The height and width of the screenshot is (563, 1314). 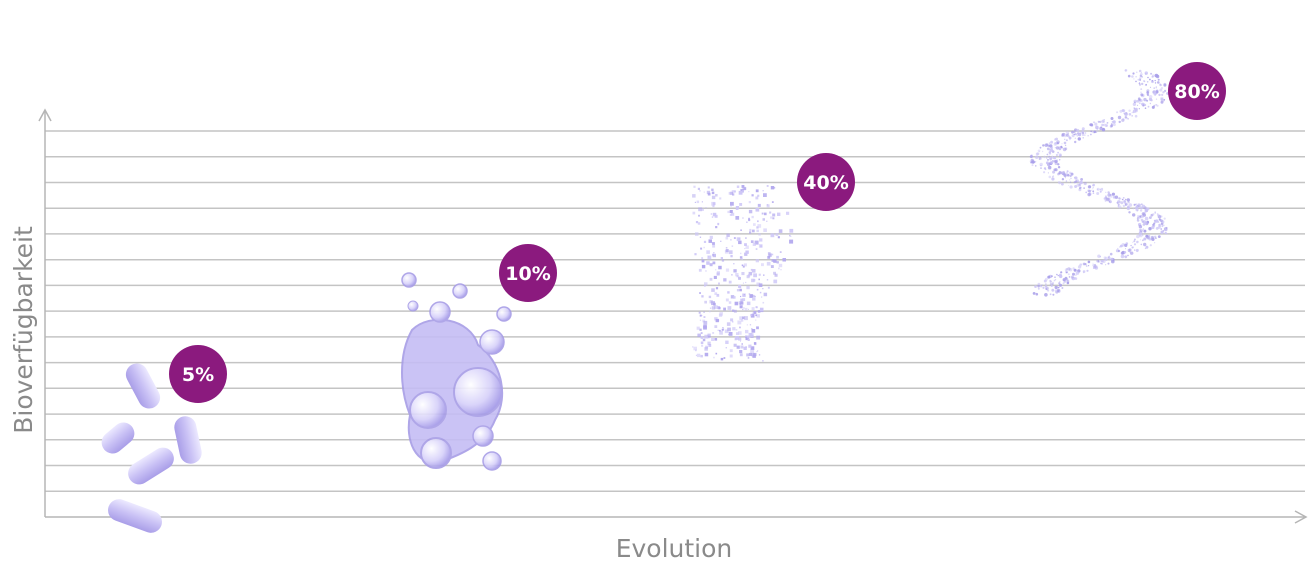 I want to click on data-point-80: 80%, so click(x=1197, y=91).